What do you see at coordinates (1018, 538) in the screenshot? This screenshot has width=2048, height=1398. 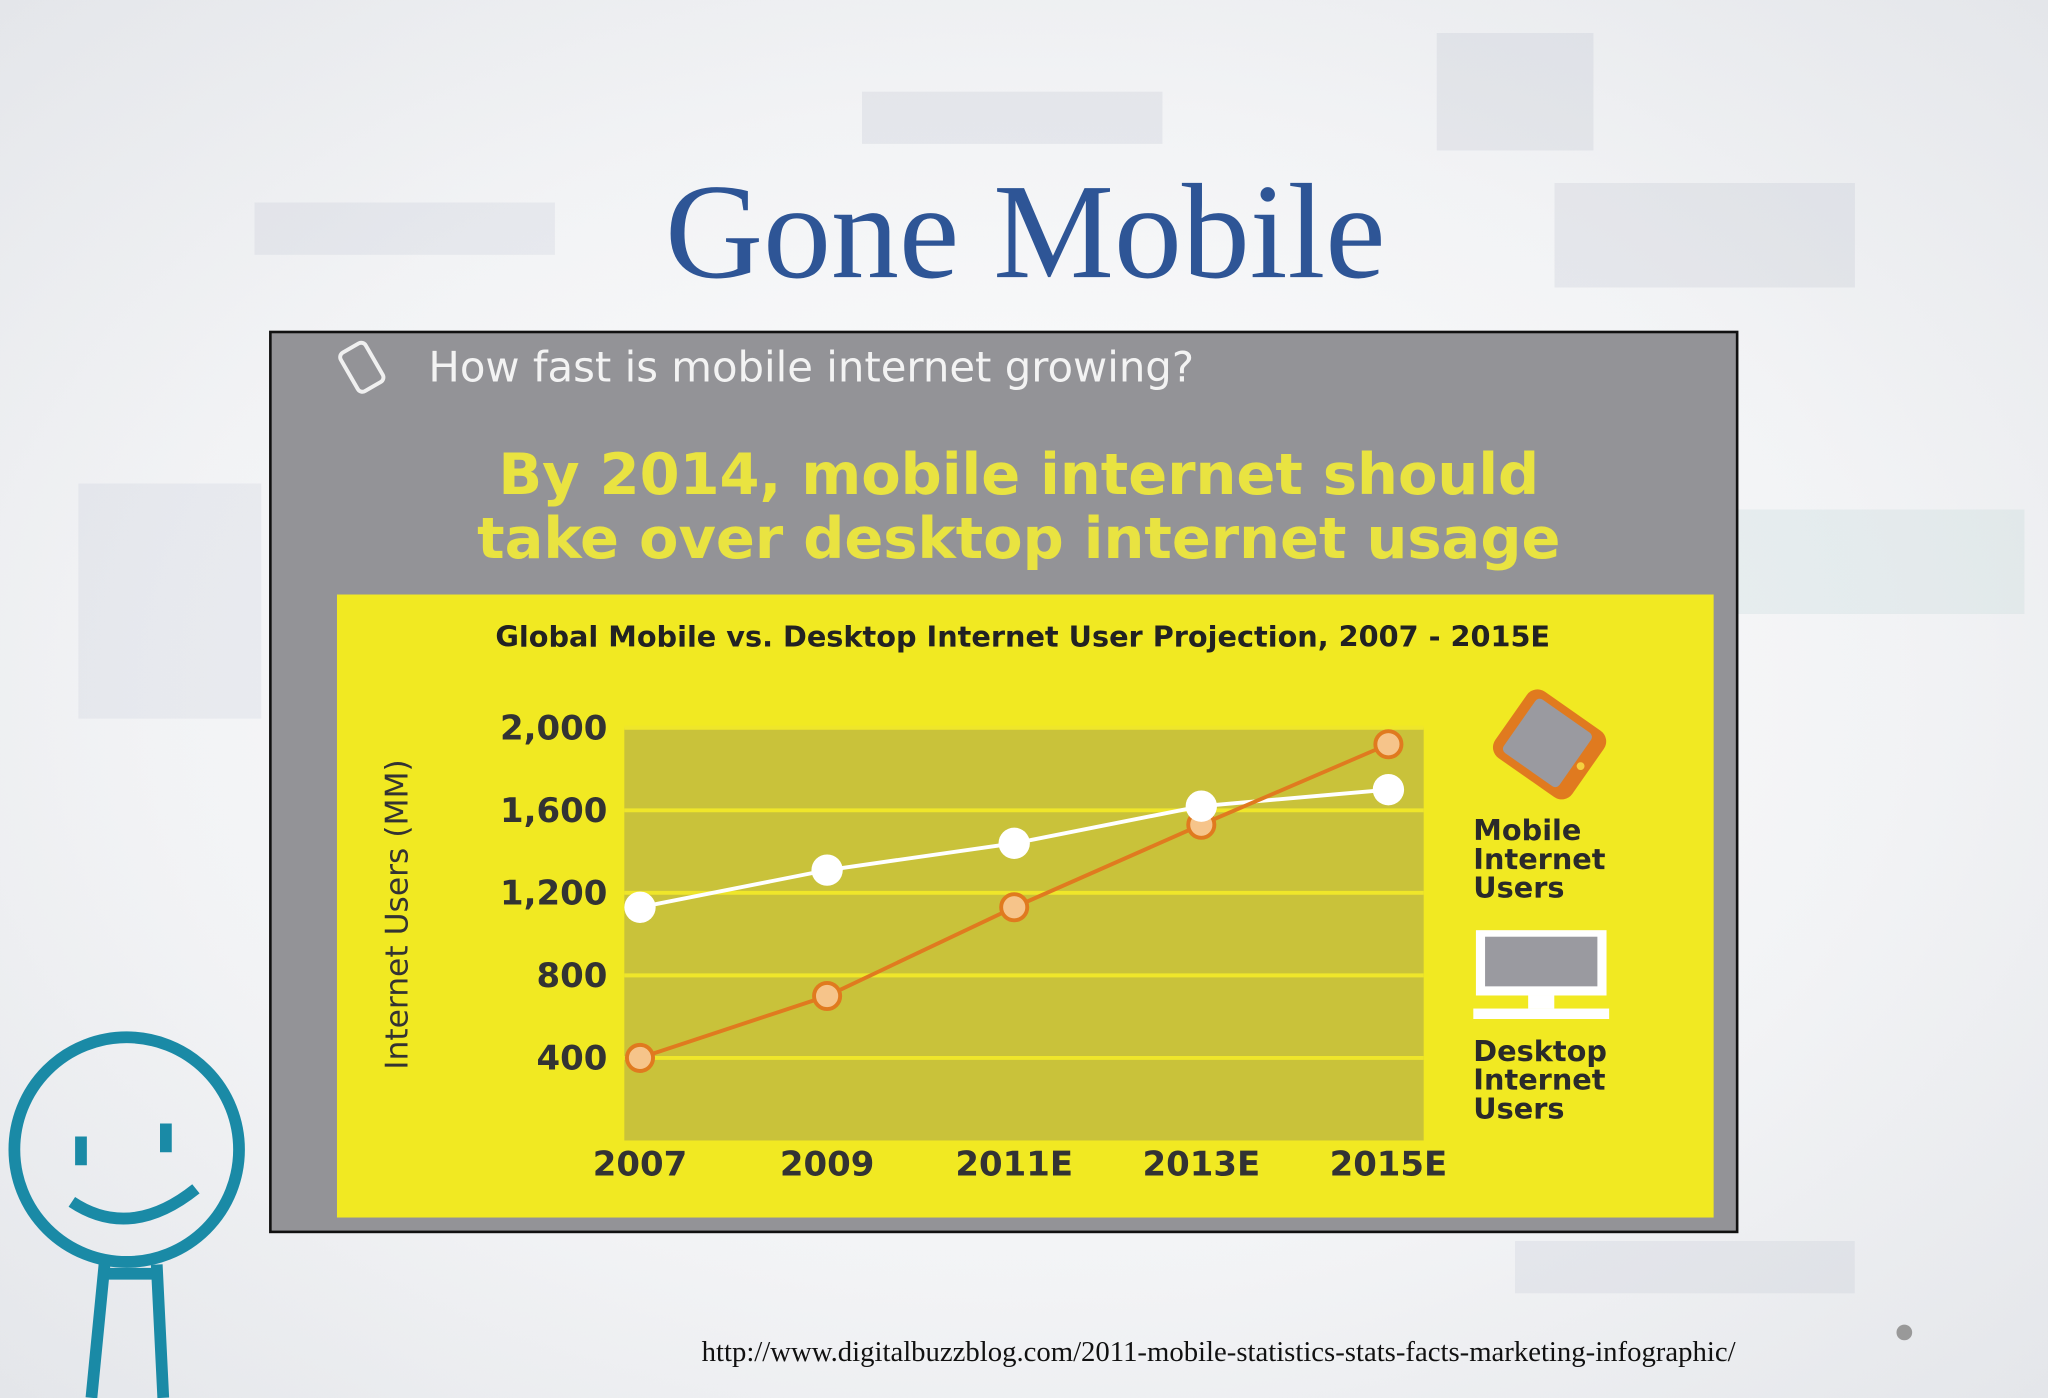 I see `headline: take over desktop internet usage` at bounding box center [1018, 538].